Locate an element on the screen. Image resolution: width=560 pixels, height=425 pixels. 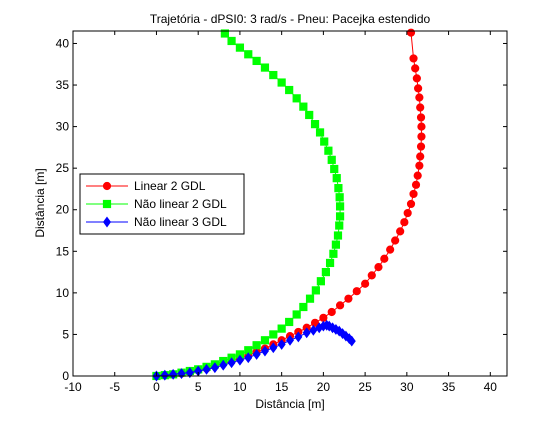
y-tick-label: 15 is located at coordinates (63, 251).